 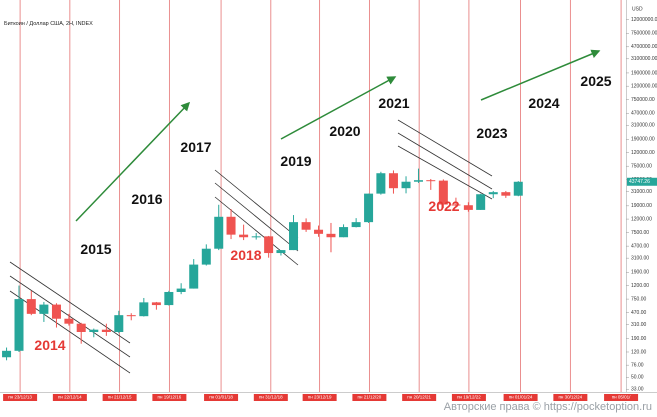 What do you see at coordinates (644, 20) in the screenshot?
I see `y-tick-label: 12000000.00` at bounding box center [644, 20].